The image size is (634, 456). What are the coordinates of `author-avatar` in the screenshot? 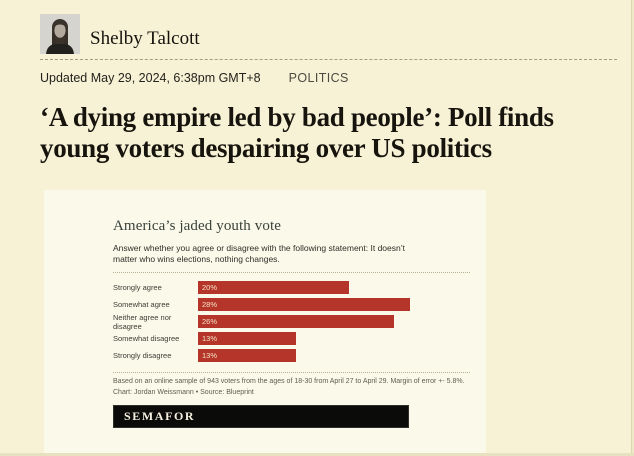 It's located at (60, 34).